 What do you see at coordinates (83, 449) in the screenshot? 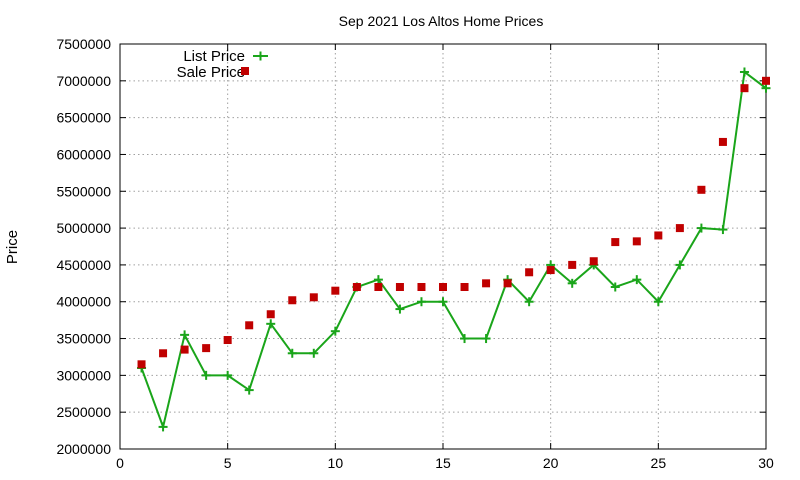
I see `y-tick-label: 2000000` at bounding box center [83, 449].